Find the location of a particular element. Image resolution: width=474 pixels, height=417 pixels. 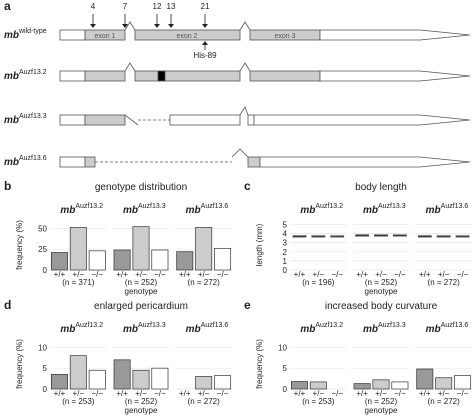

y-tick-label: 2 is located at coordinates (285, 252).